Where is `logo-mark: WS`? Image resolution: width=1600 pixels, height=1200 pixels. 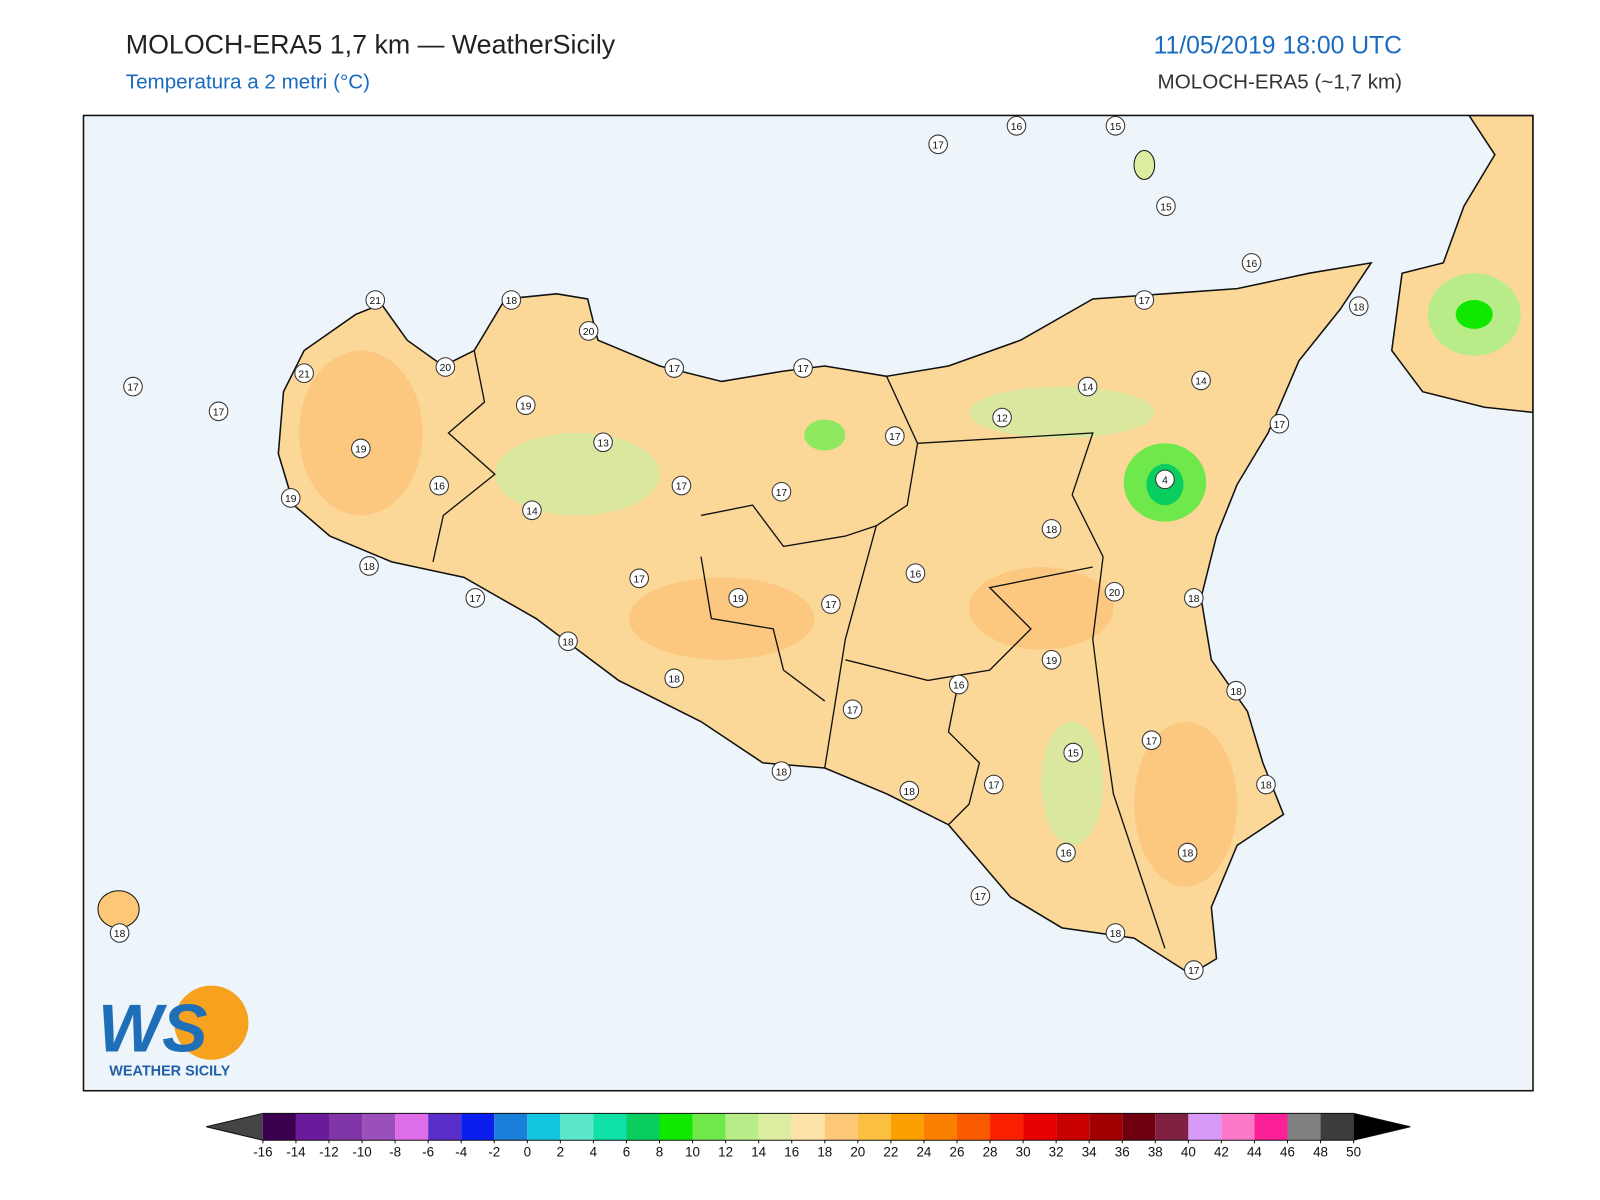
logo-mark: WS is located at coordinates (153, 1029).